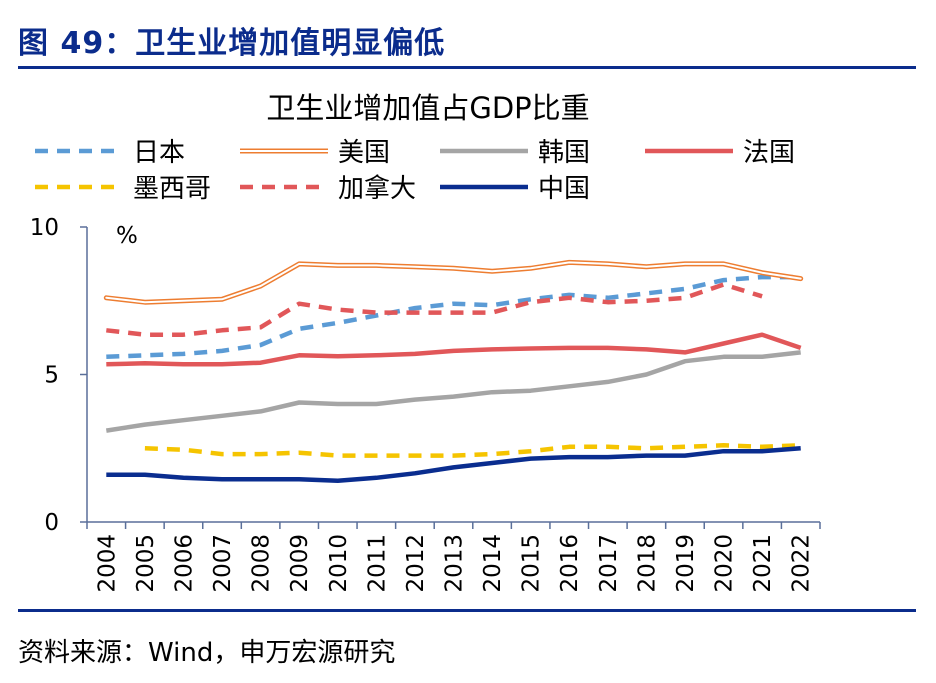  What do you see at coordinates (725, 563) in the screenshot?
I see `x-tick-label: 2020` at bounding box center [725, 563].